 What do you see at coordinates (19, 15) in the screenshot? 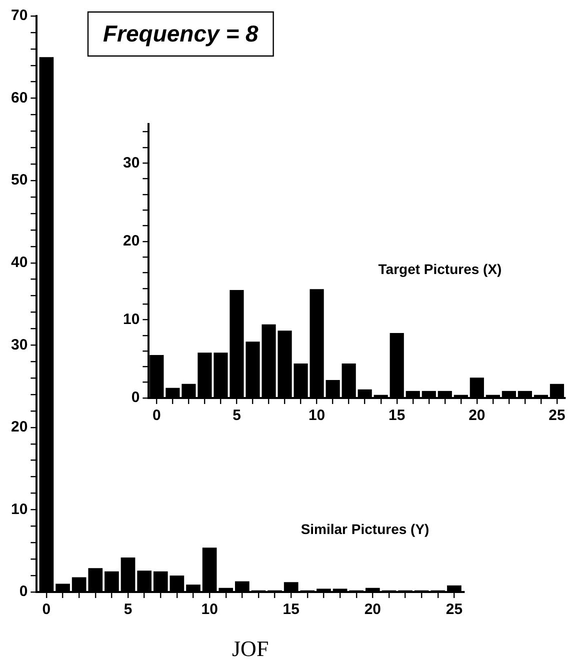
I see `y-tick-label: 70` at bounding box center [19, 15].